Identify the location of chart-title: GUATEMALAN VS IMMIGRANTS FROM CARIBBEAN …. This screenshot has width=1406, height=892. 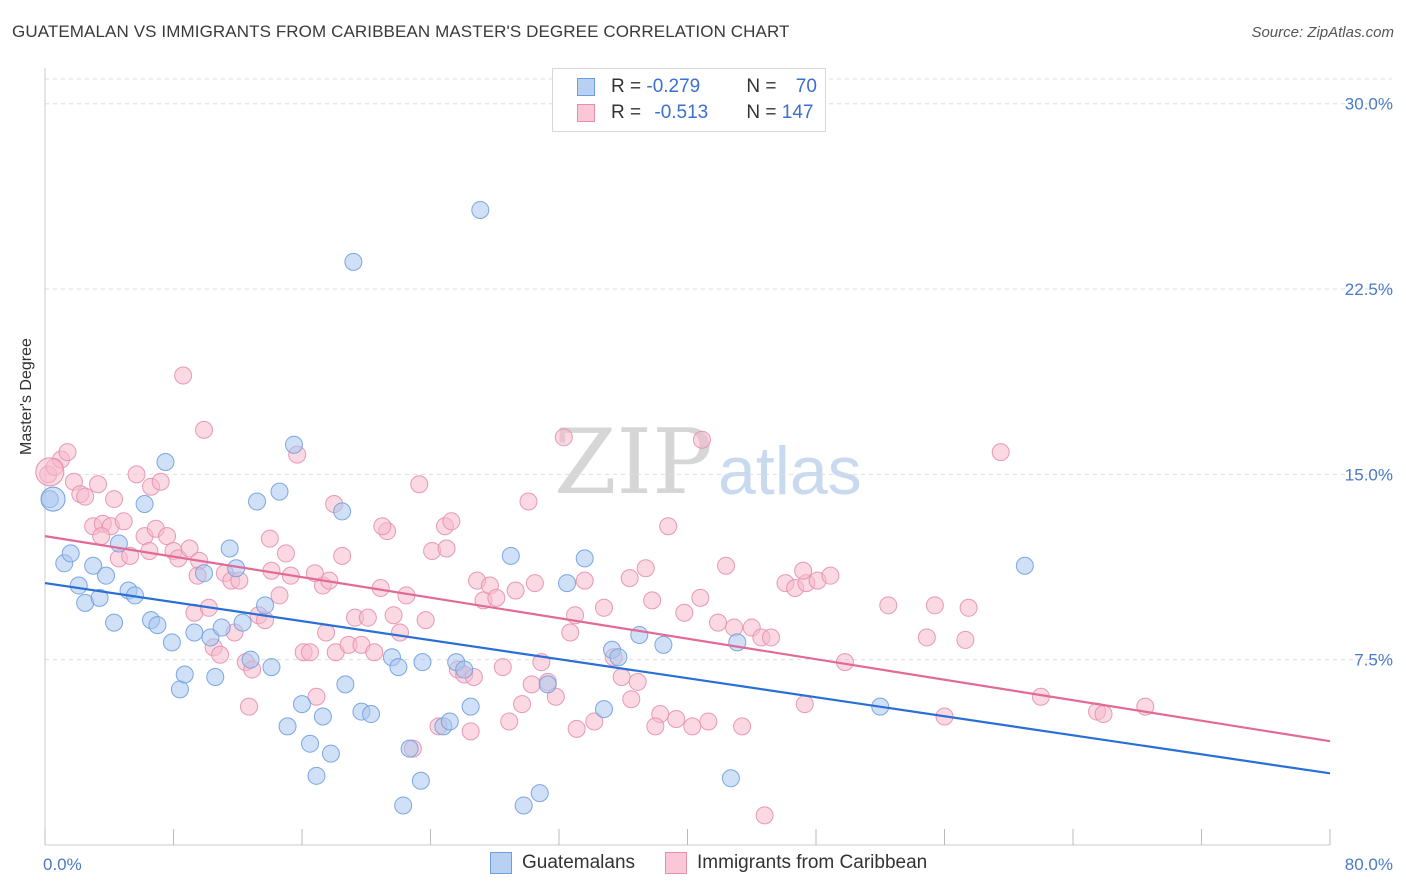
(401, 31).